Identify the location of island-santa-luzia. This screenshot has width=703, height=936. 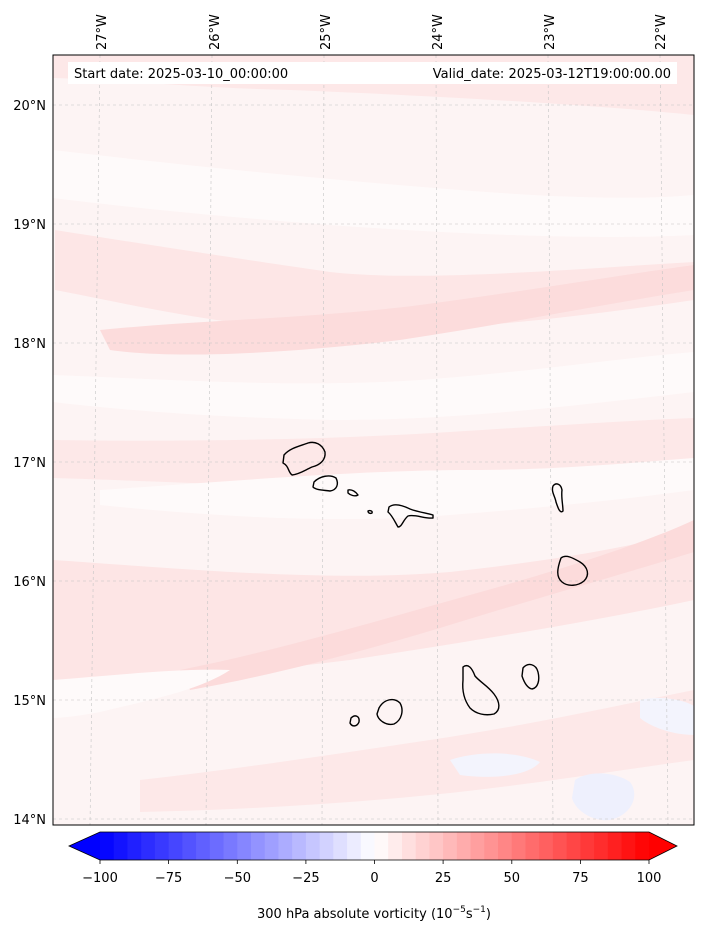
(353, 493).